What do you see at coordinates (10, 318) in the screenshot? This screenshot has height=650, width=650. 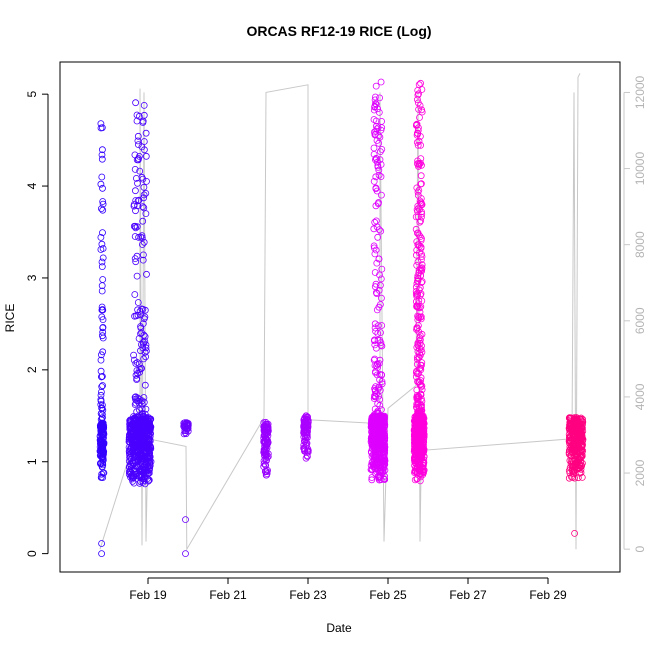 I see `y-axis-label: RICE` at bounding box center [10, 318].